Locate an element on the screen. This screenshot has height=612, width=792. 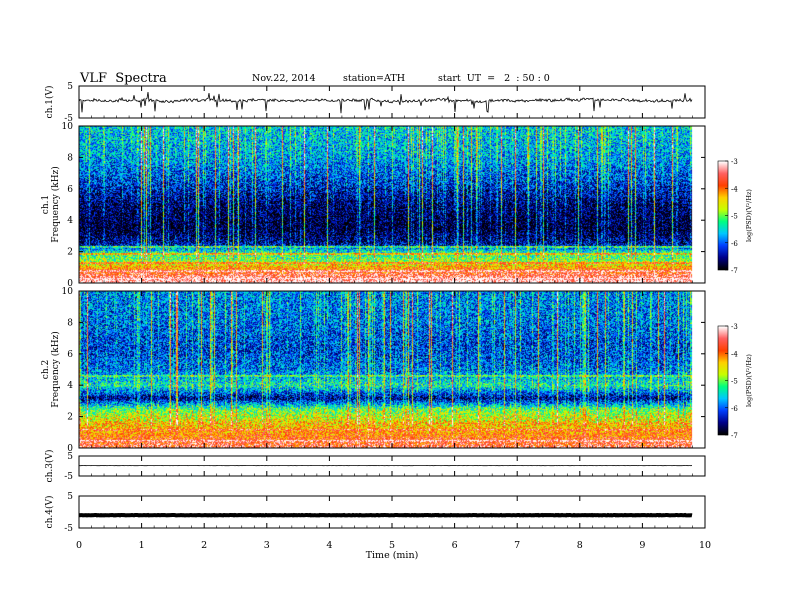
x-tick-label: 3 is located at coordinates (267, 545).